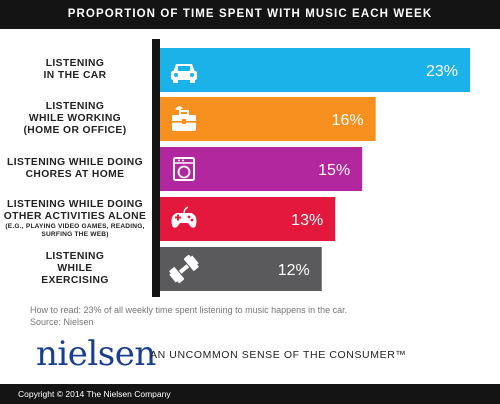 The width and height of the screenshot is (500, 404). I want to click on copyright-footer: Copyright © 2014 The Nielsen Company, so click(250, 394).